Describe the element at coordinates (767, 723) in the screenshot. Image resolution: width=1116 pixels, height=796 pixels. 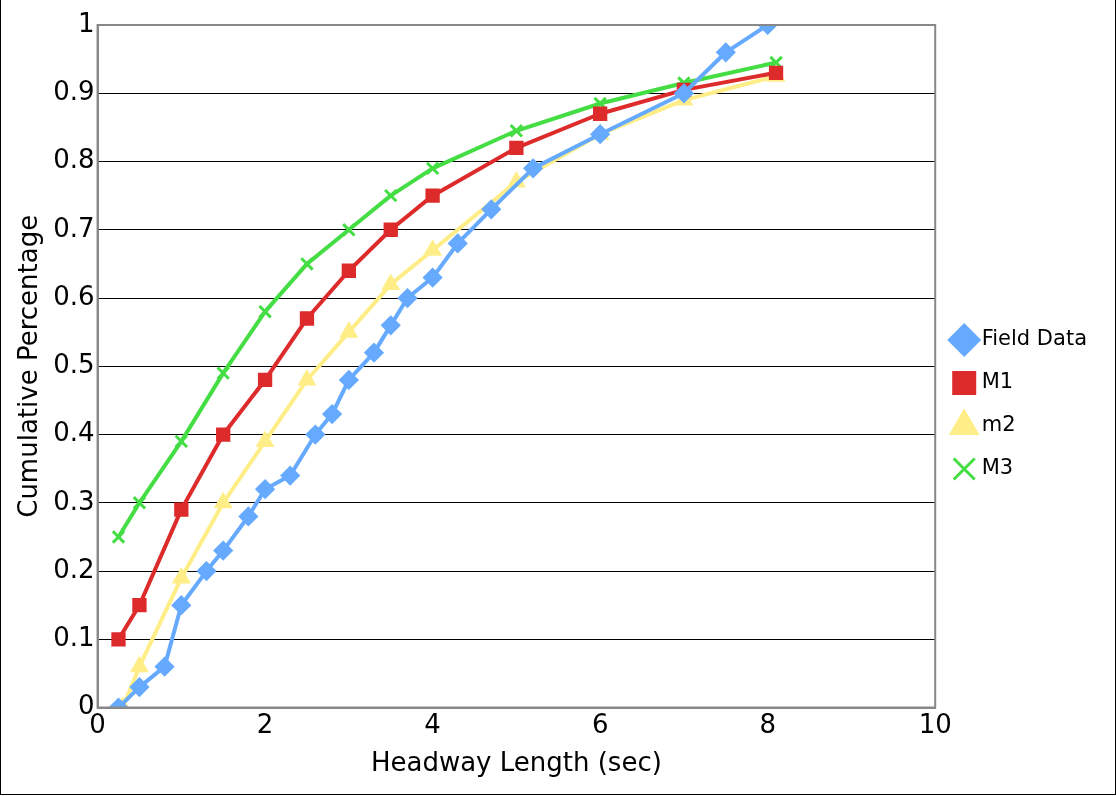
I see `x-tick-label: 8` at that location.